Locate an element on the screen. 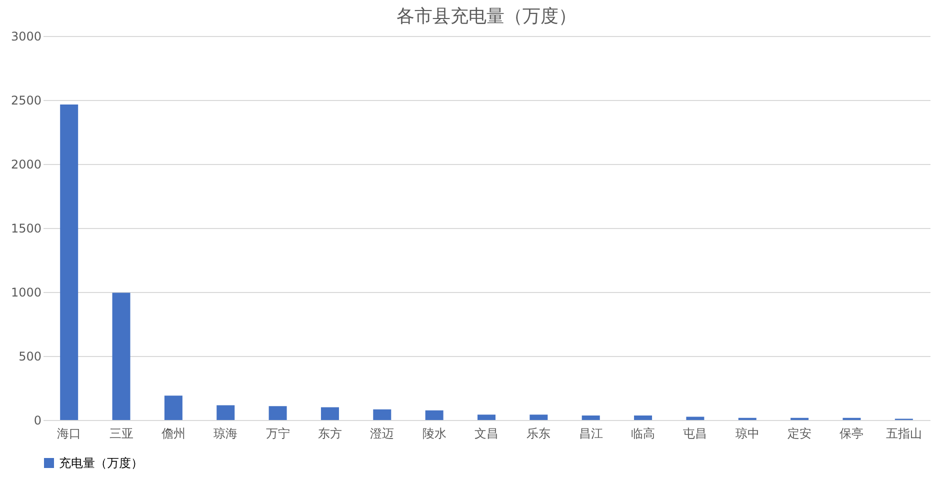 This screenshot has height=477, width=945. x-tick-label: 五指山 is located at coordinates (904, 433).